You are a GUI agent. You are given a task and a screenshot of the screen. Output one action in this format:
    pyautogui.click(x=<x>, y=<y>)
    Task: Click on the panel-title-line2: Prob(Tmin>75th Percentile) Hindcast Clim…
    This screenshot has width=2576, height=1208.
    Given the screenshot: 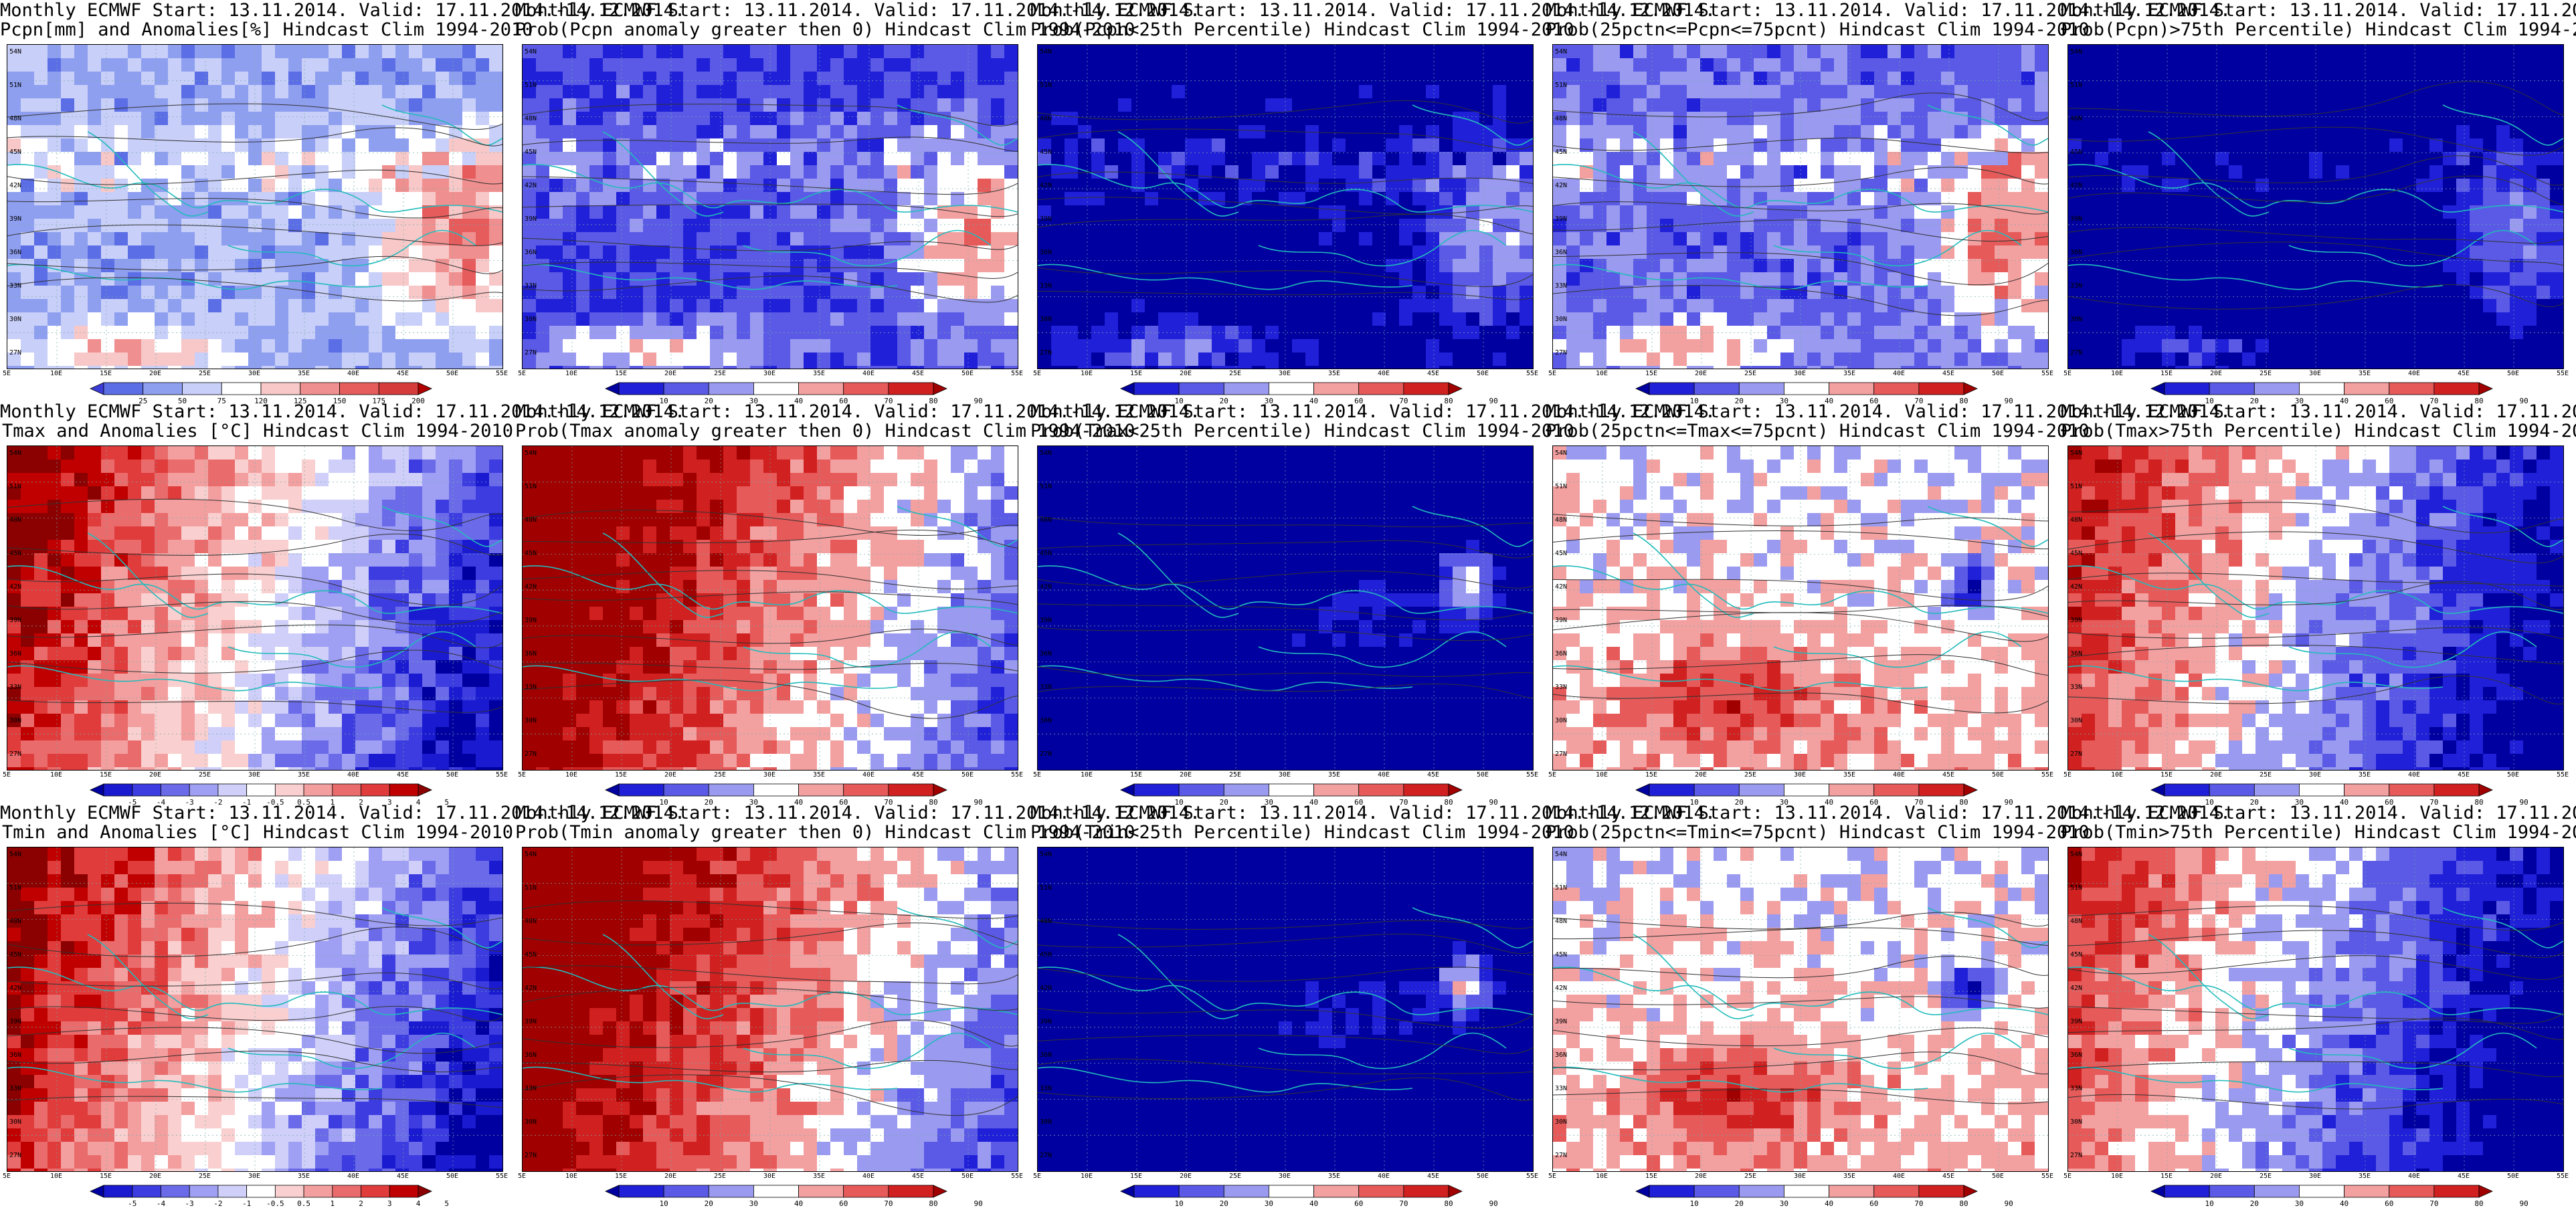 What is the action you would take?
    pyautogui.click(x=2318, y=832)
    